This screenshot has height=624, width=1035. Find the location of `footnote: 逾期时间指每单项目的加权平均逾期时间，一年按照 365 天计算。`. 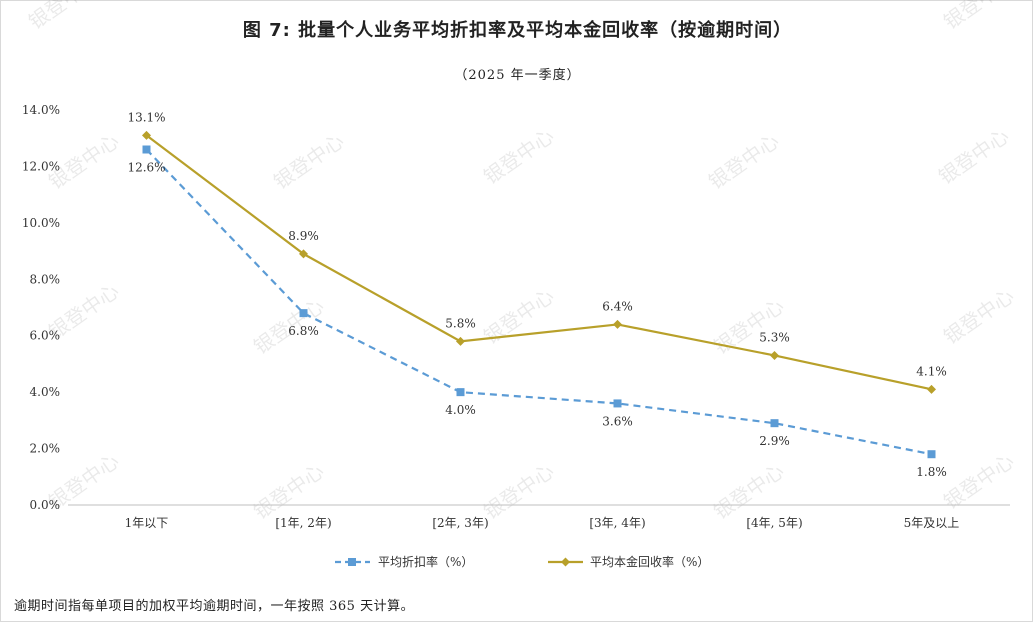

footnote: 逾期时间指每单项目的加权平均逾期时间，一年按照 365 天计算。 is located at coordinates (214, 606).